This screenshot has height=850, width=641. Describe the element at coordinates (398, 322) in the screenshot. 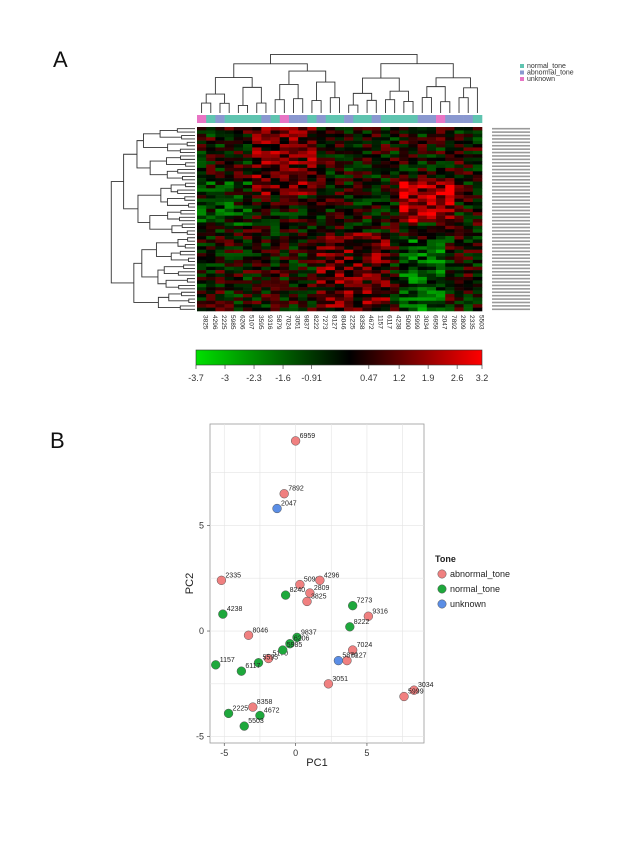

I see `column-label: 4238` at that location.